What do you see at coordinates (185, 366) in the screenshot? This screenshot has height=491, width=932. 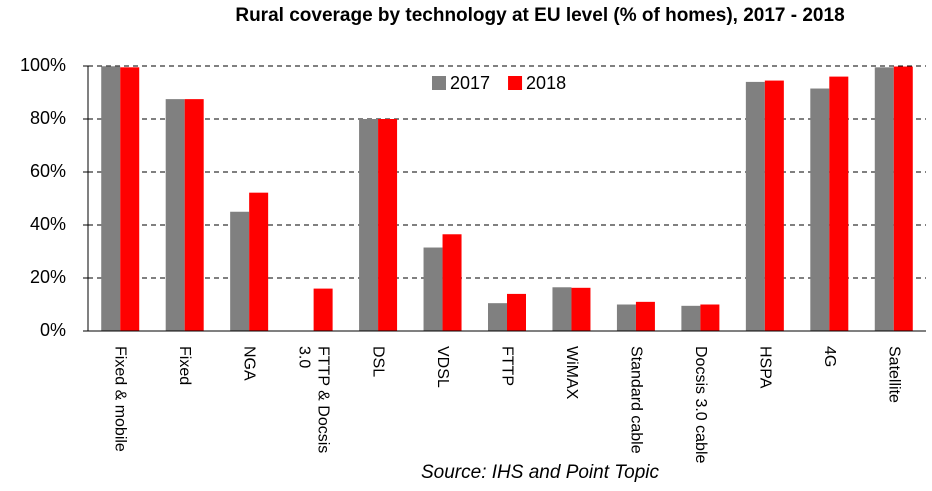 I see `x-tick-label: Fixed` at bounding box center [185, 366].